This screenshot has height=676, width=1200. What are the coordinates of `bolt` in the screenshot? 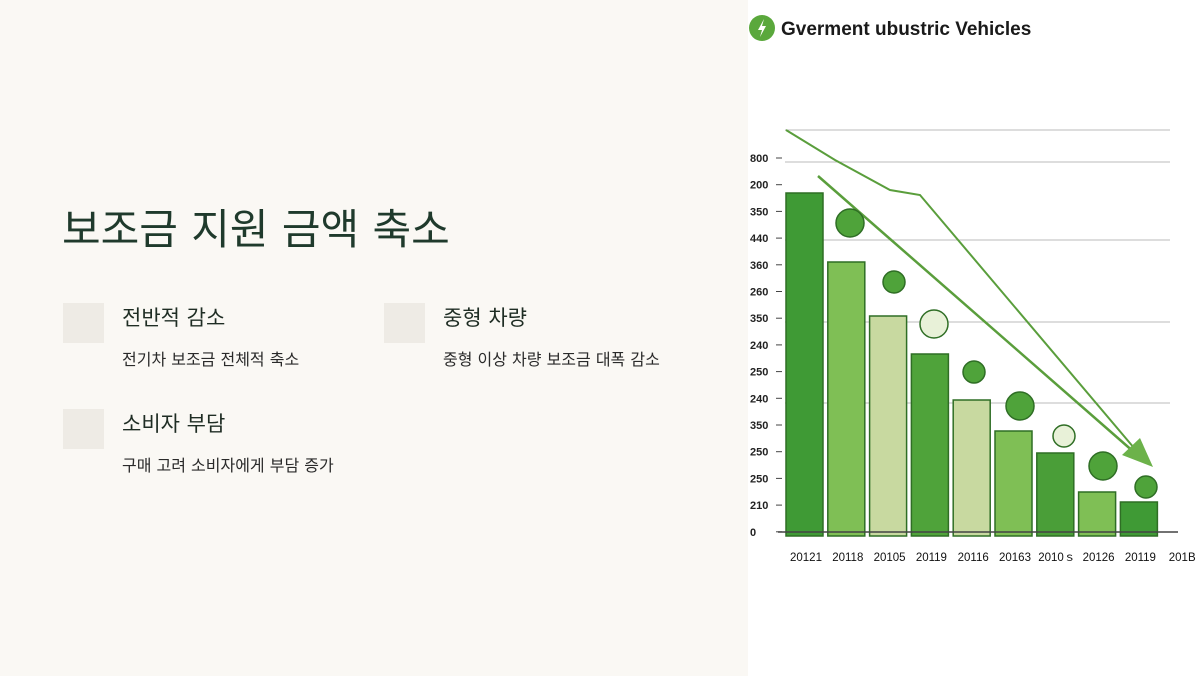 It's located at (762, 28).